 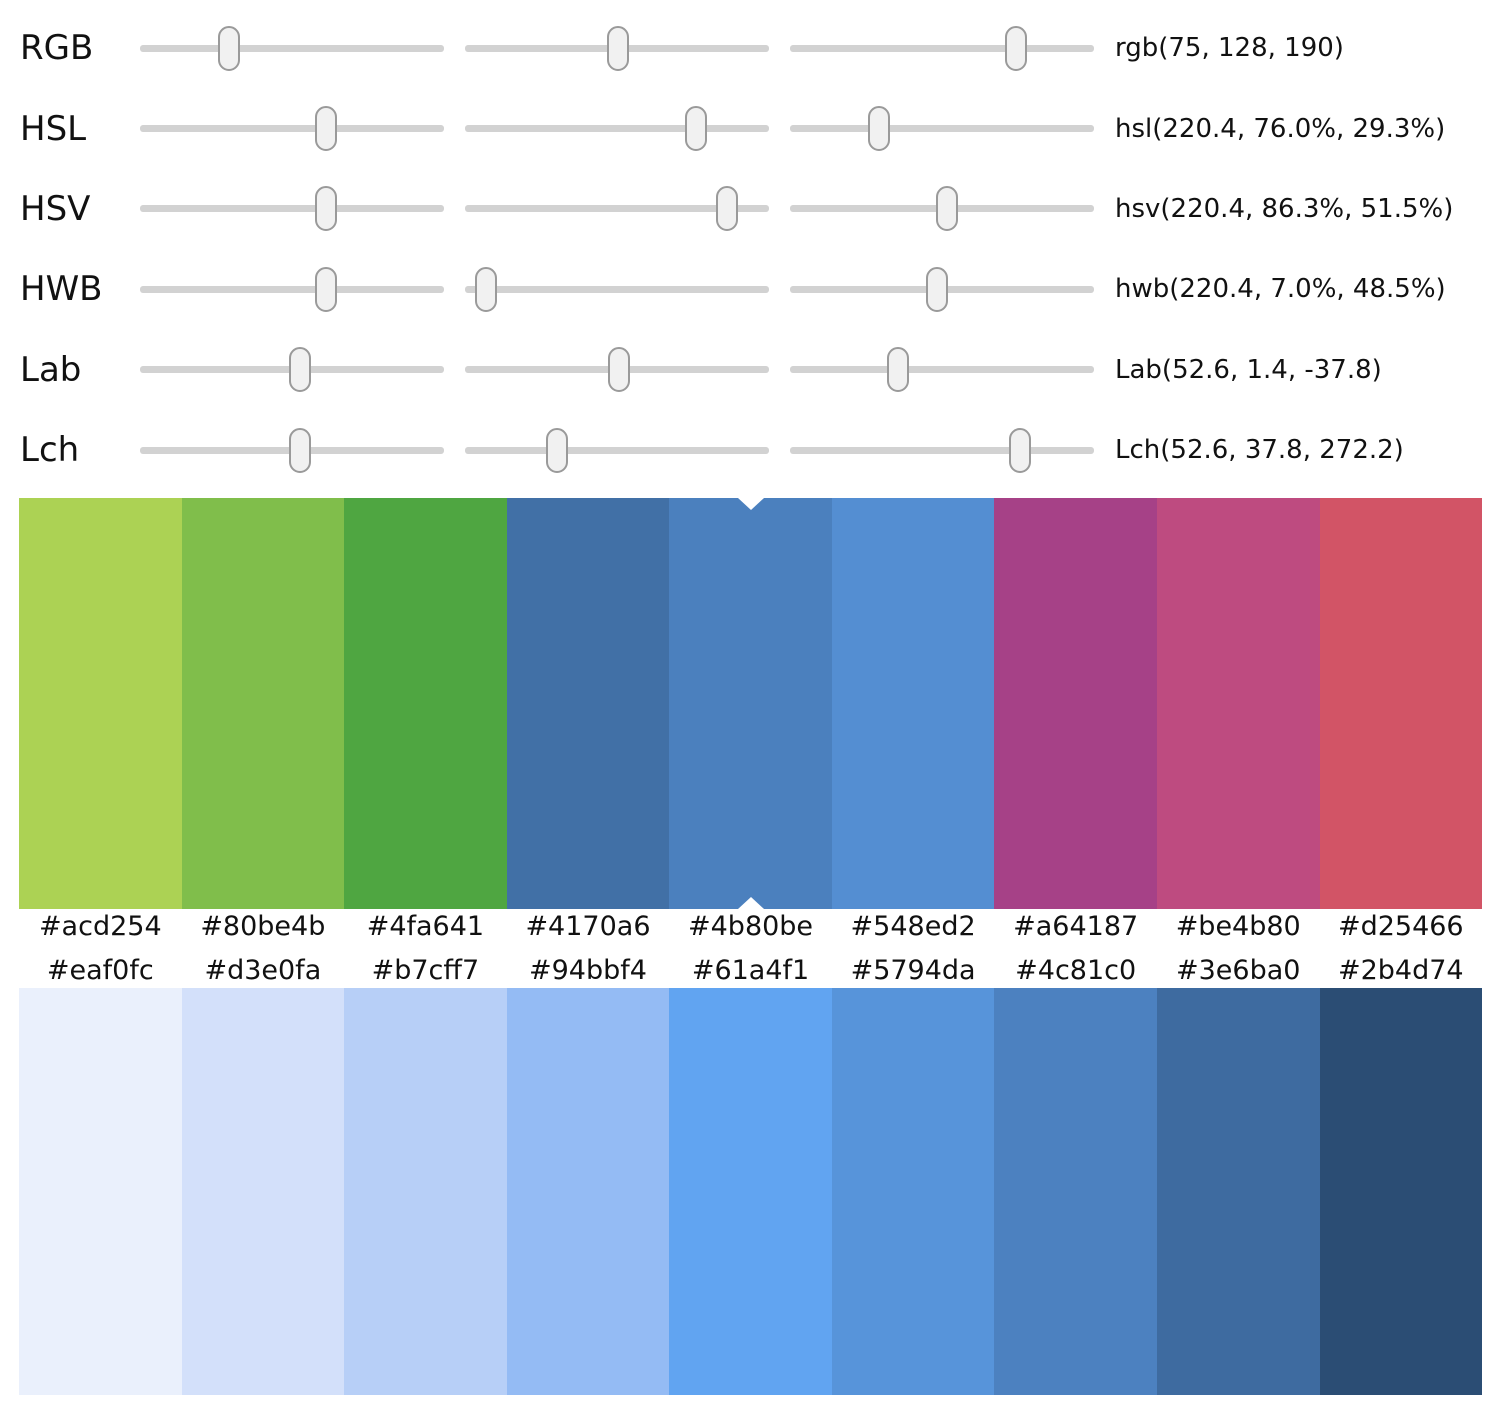 What do you see at coordinates (588, 1191) in the screenshot?
I see `color-swatch-94bbf4` at bounding box center [588, 1191].